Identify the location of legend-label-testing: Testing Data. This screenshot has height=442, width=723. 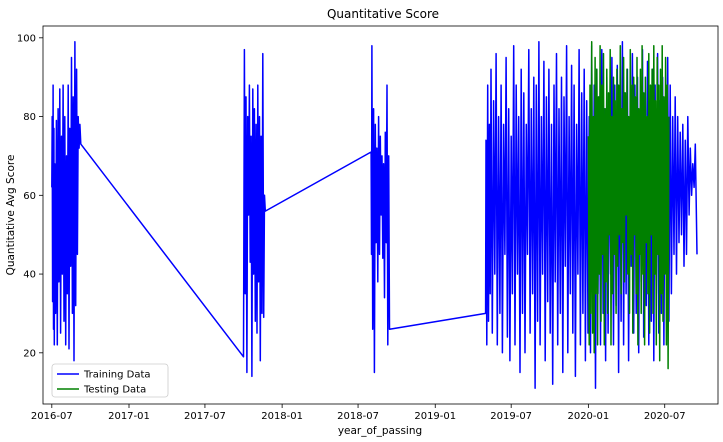
(114, 390).